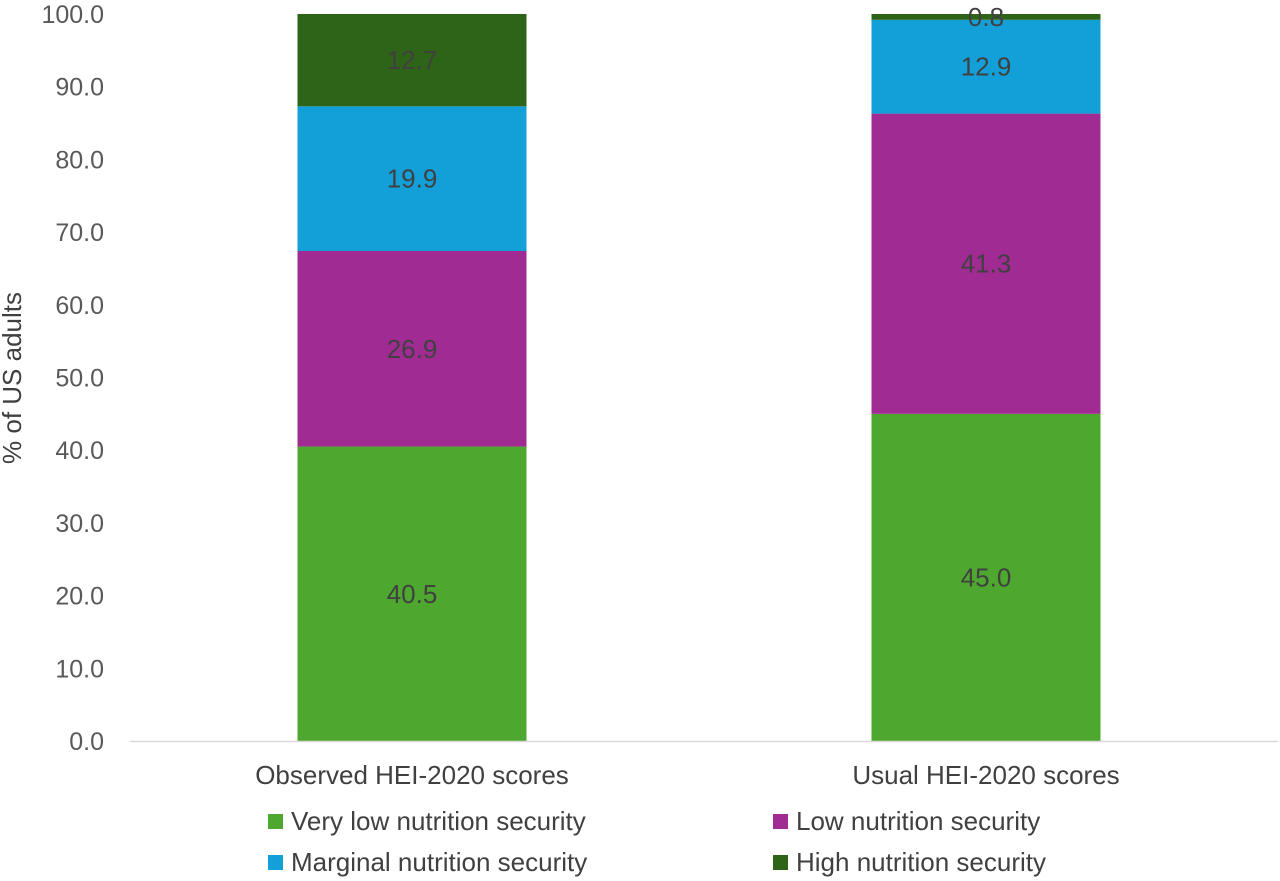  I want to click on data-label: 19.9, so click(412, 179).